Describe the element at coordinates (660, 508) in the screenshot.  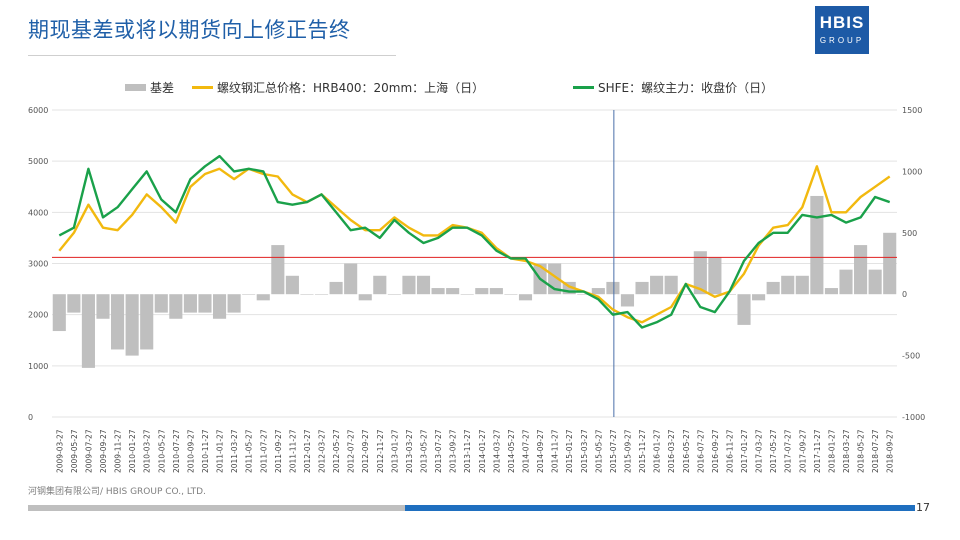
I see `footer-bar-blue` at that location.